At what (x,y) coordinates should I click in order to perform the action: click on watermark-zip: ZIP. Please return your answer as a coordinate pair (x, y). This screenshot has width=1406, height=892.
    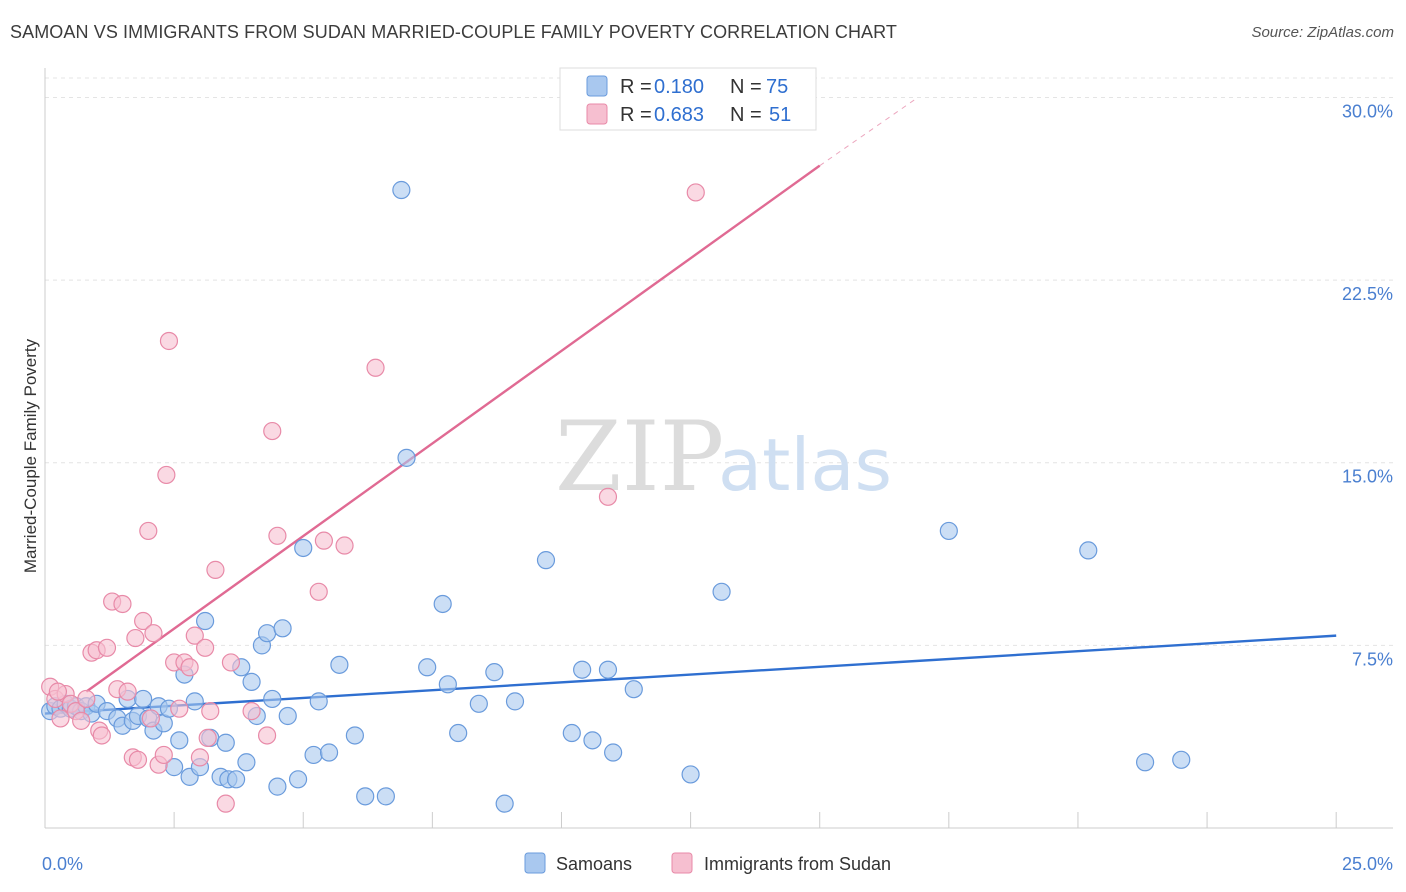
    Looking at the image, I should click on (639, 457).